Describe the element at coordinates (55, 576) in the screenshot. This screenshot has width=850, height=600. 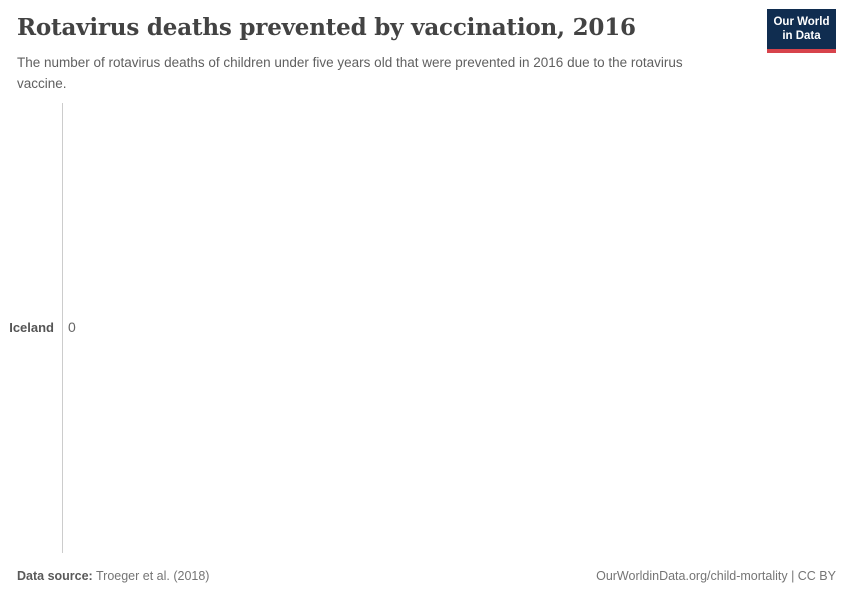
I see `data-source-label: Data source:` at that location.